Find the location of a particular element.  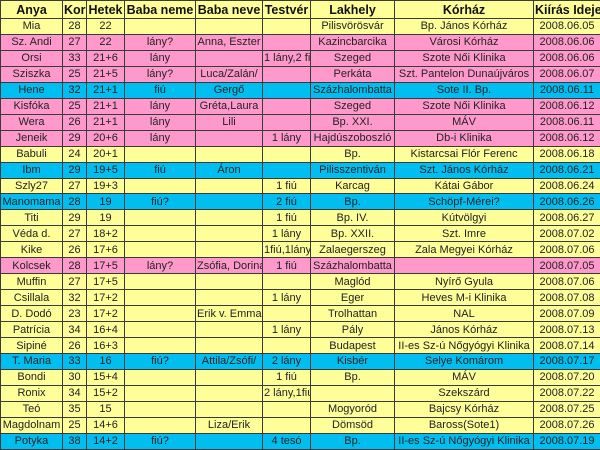

table-row: Titi 29 19 1 fiú Bp. IV. Kútvölgyi 2008.06.27 is located at coordinates (300, 218).